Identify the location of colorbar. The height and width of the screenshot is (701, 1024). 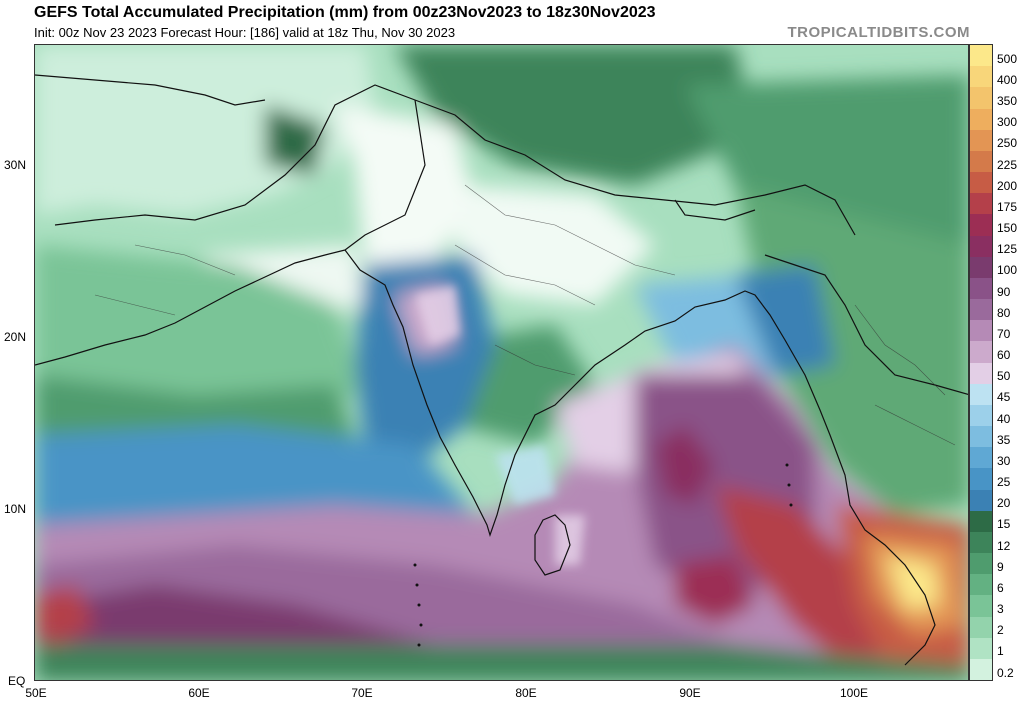
(981, 362).